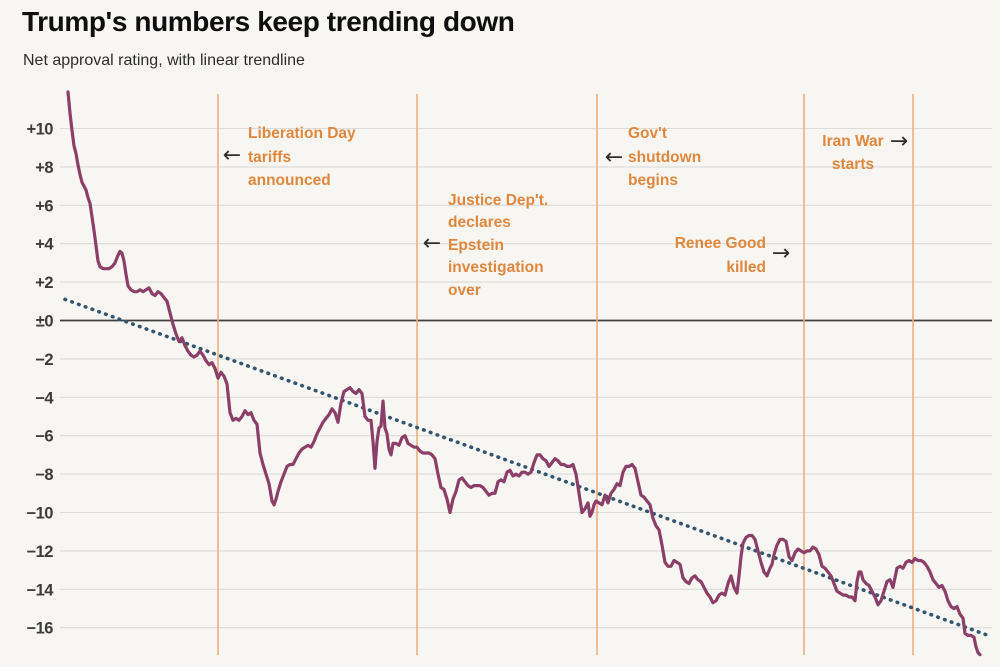  I want to click on y-axis-tick-label: −16, so click(40, 629).